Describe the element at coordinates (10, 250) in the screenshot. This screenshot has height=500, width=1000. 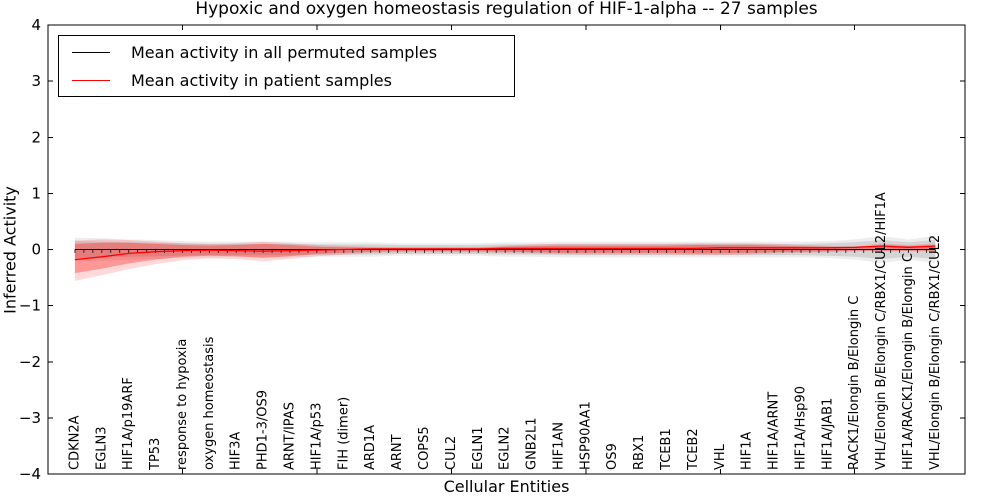
I see `y-axis-label: Inferred Activity` at that location.